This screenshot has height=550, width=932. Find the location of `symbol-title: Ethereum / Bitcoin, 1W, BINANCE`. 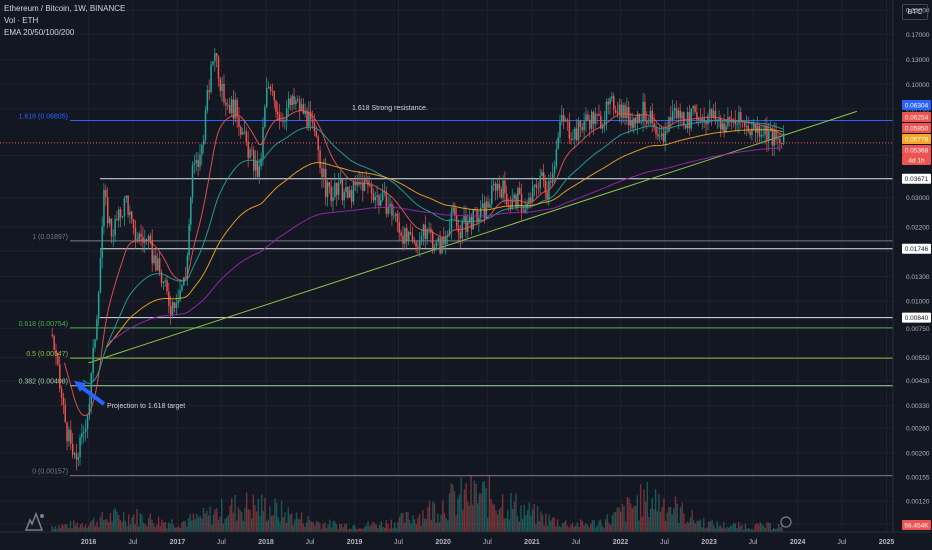

symbol-title: Ethereum / Bitcoin, 1W, BINANCE is located at coordinates (65, 8).